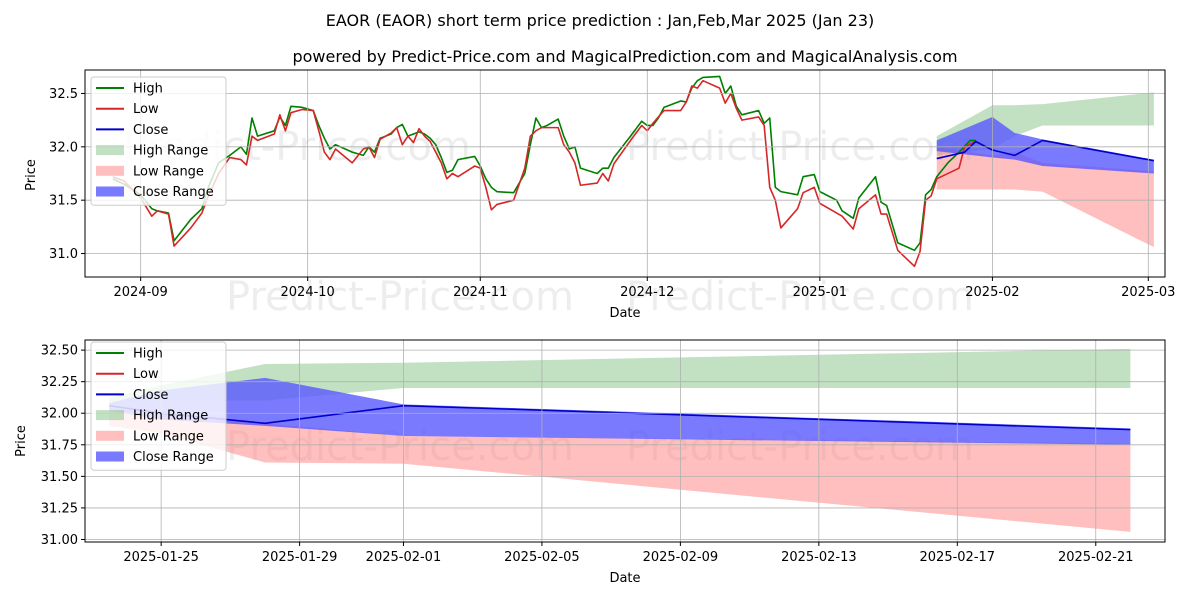 The width and height of the screenshot is (1200, 600). I want to click on y-tick-label: 32.0, so click(63, 147).